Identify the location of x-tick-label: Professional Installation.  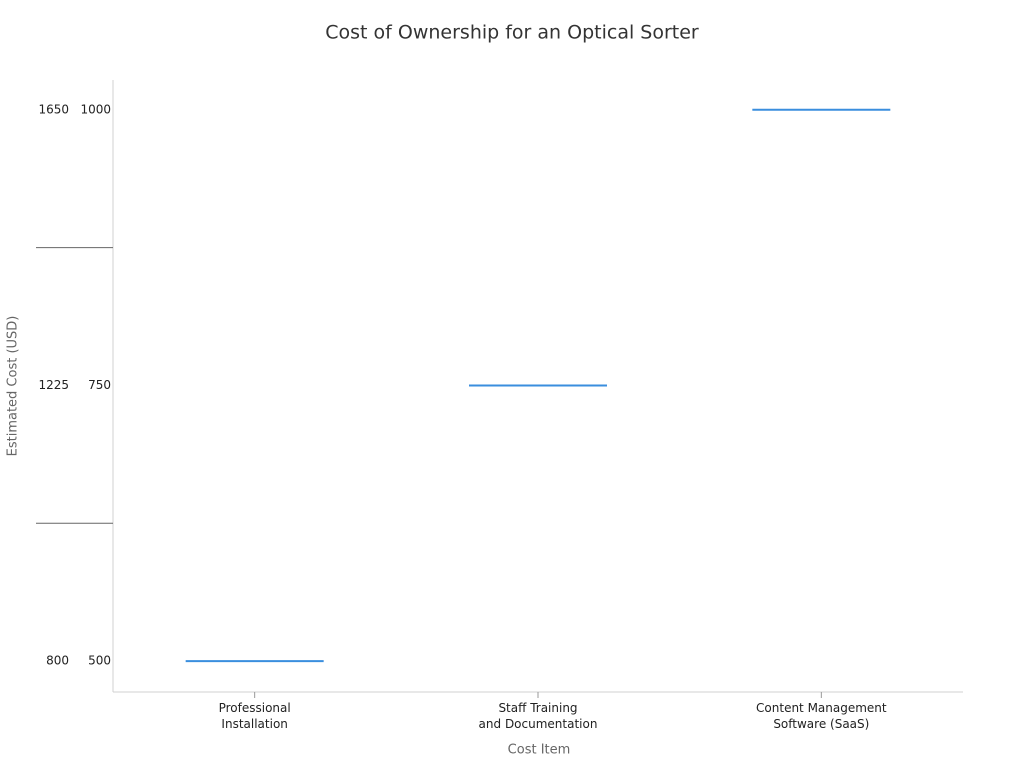
(255, 716).